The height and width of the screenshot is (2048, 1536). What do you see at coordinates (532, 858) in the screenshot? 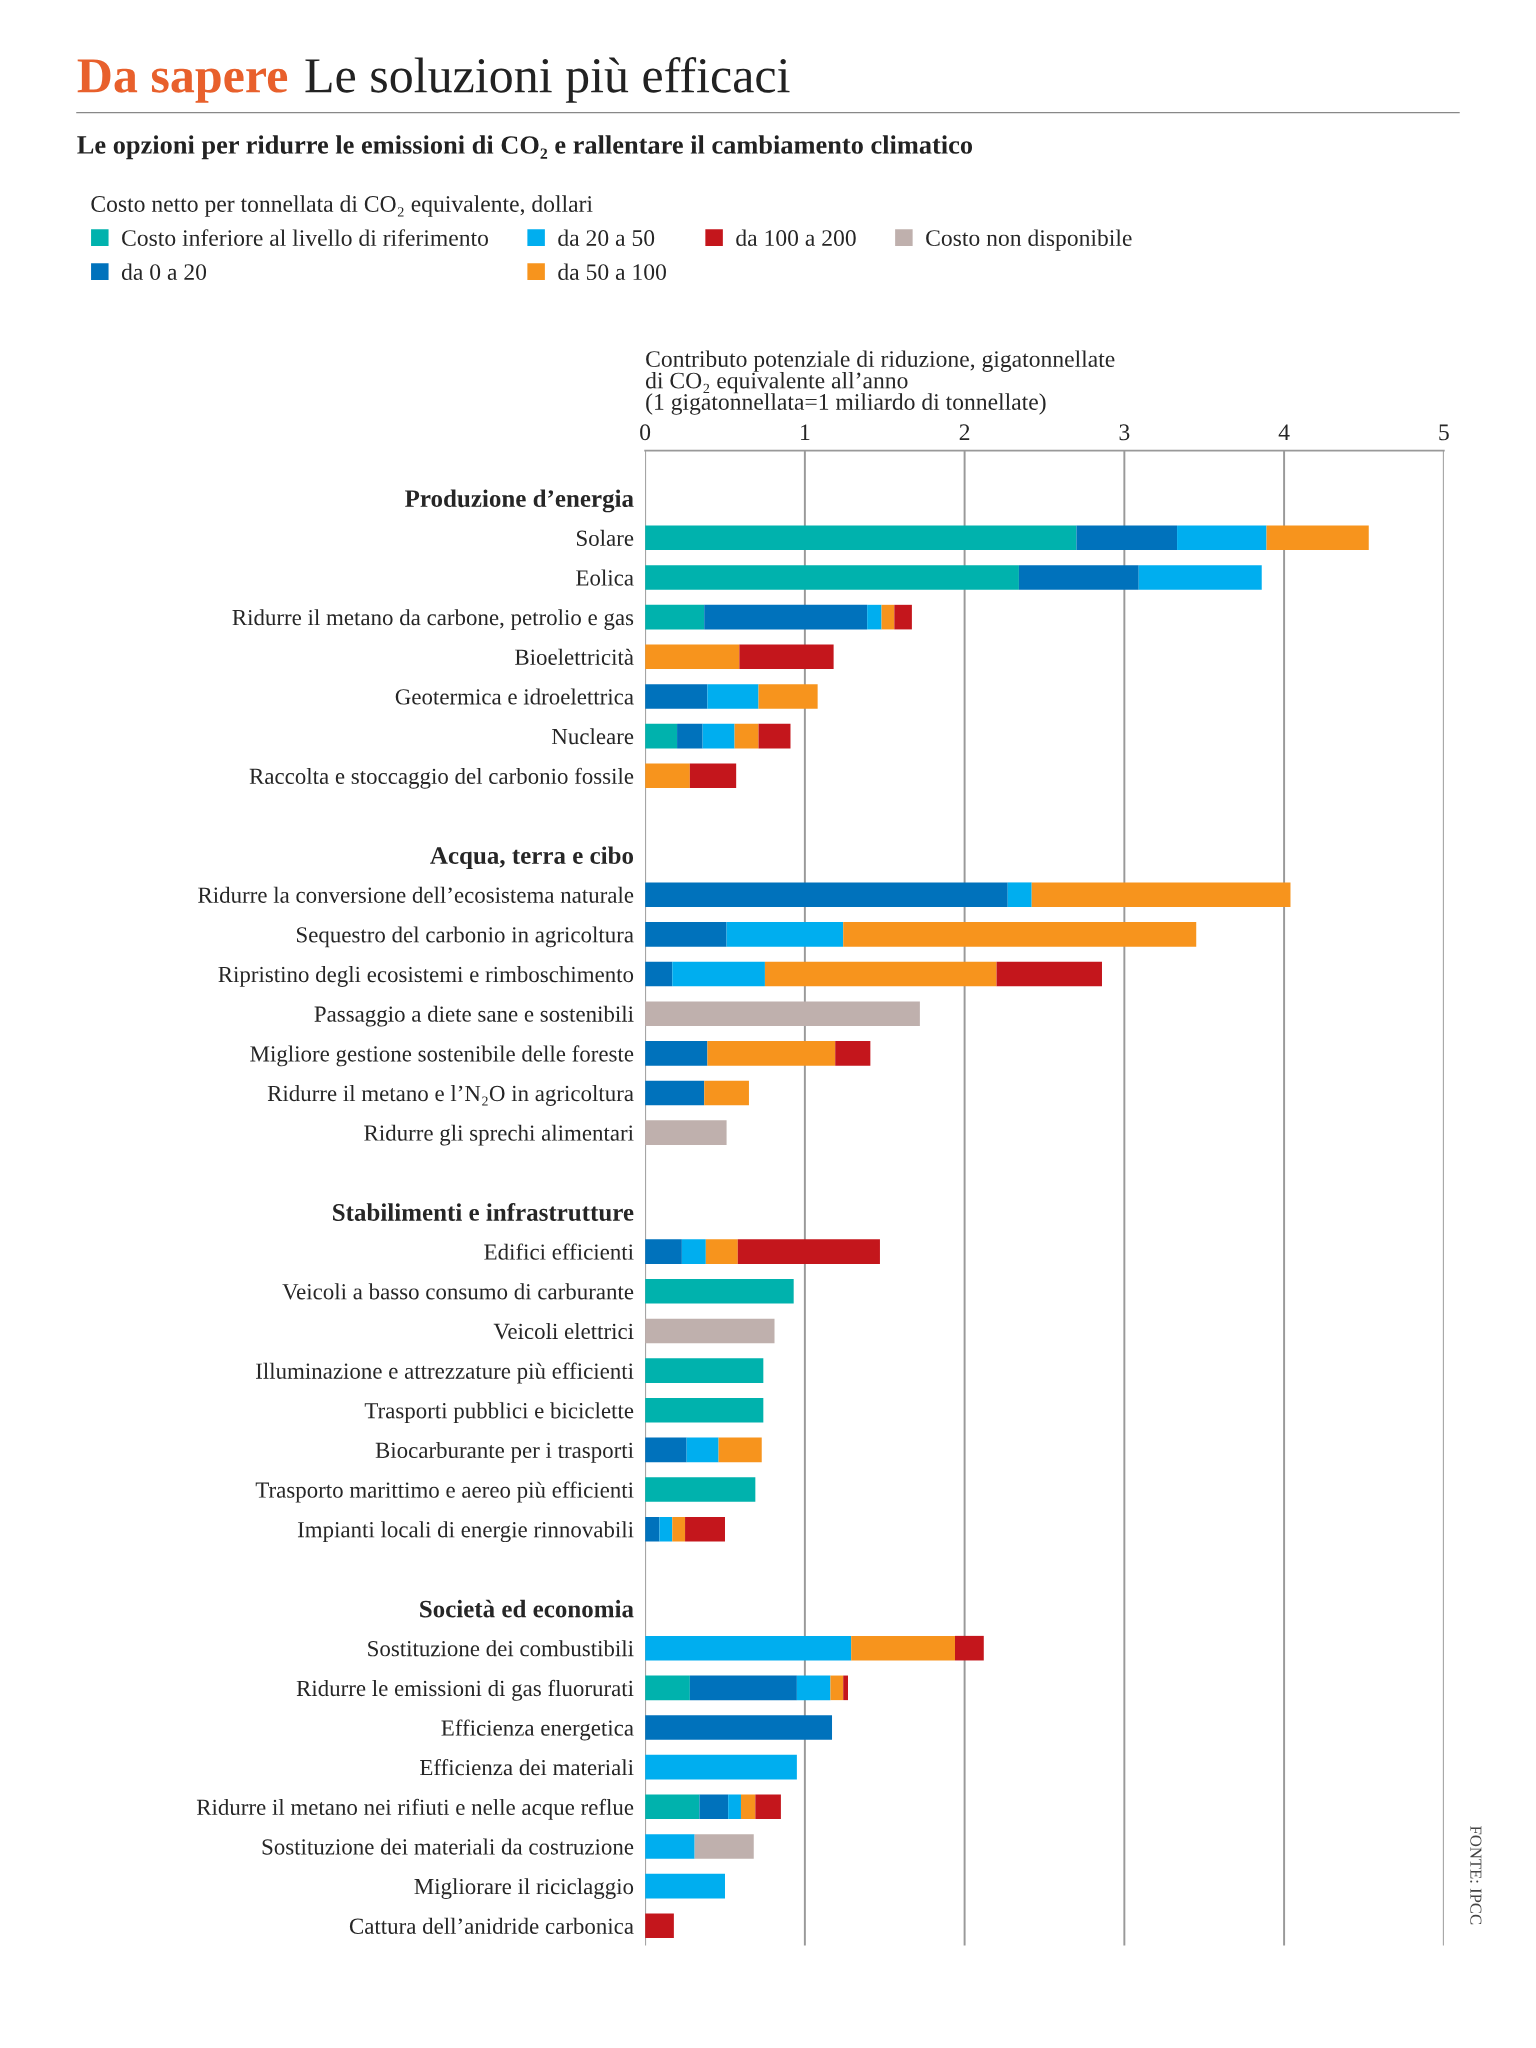
I see `y-tick-label: Acqua, terra e cibo` at bounding box center [532, 858].